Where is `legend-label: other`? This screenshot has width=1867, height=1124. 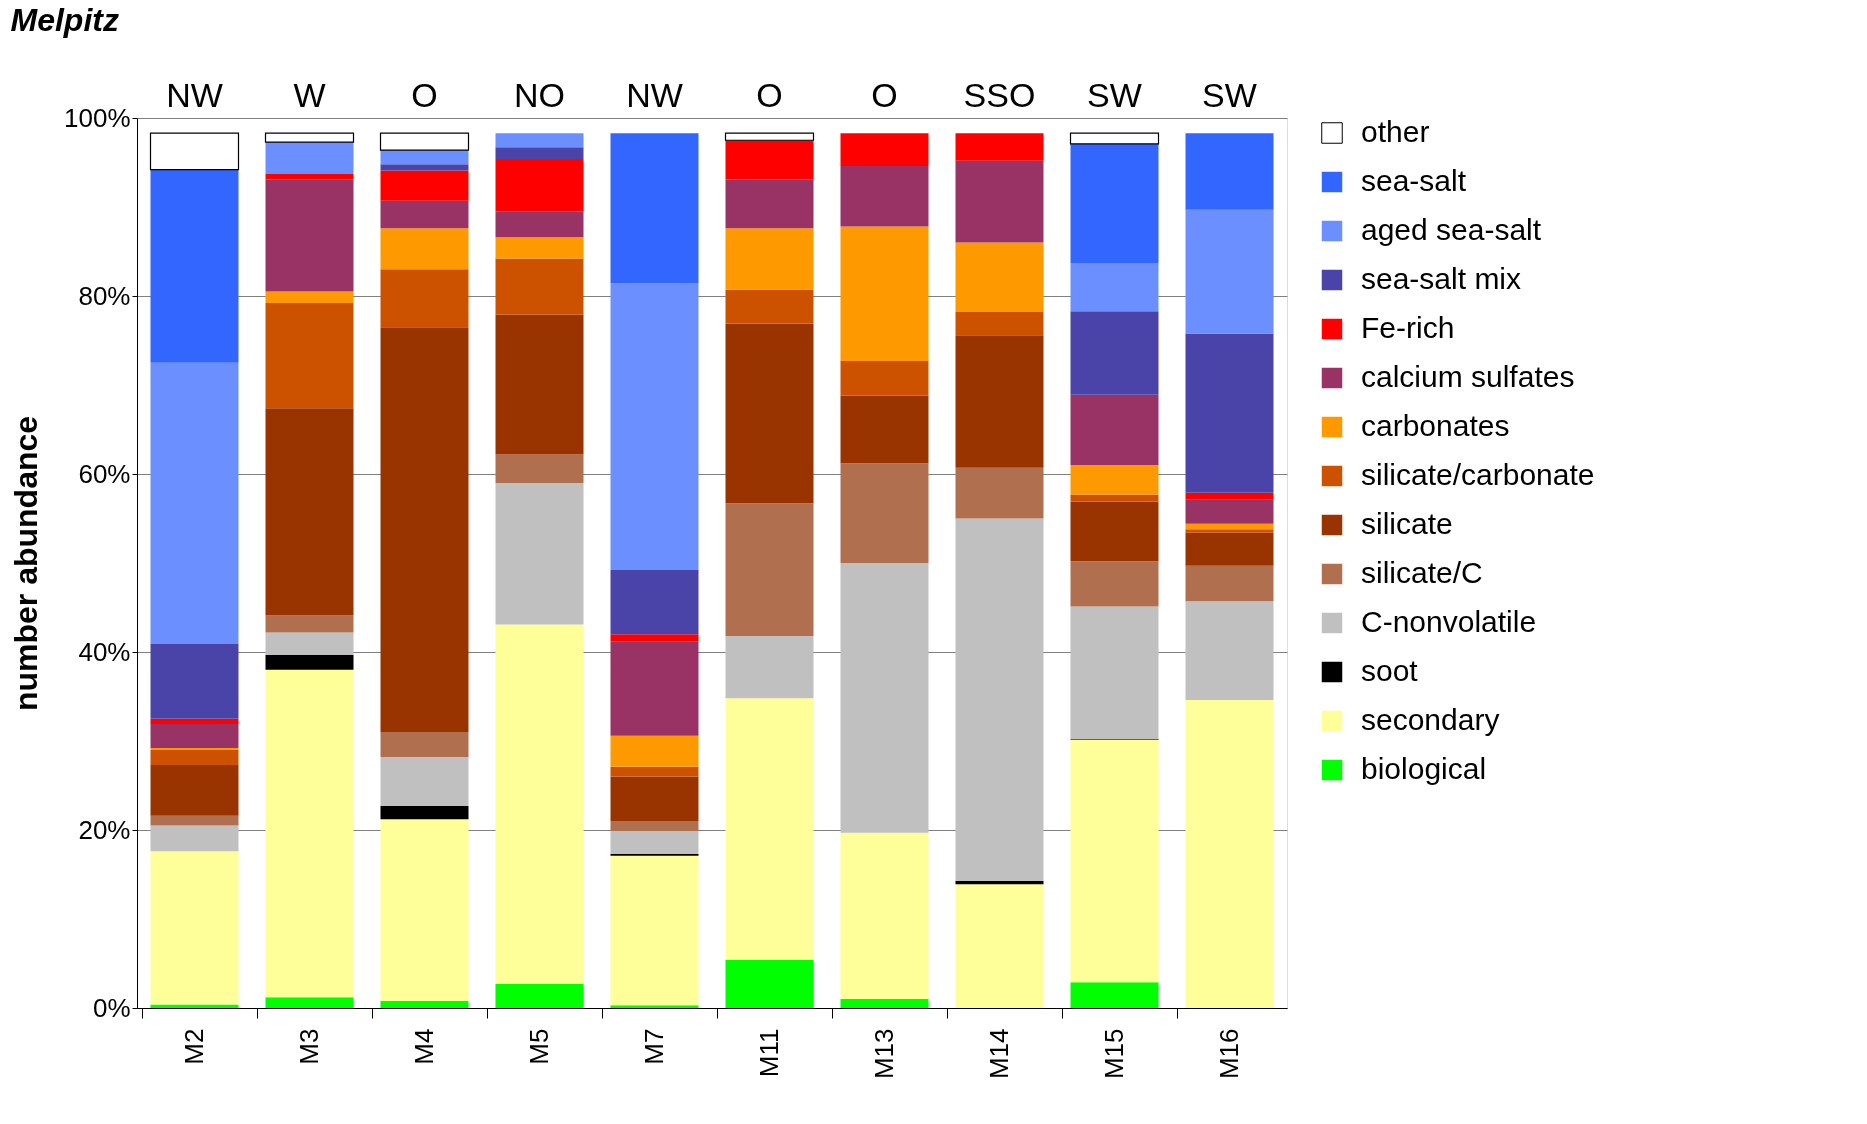 legend-label: other is located at coordinates (1395, 131).